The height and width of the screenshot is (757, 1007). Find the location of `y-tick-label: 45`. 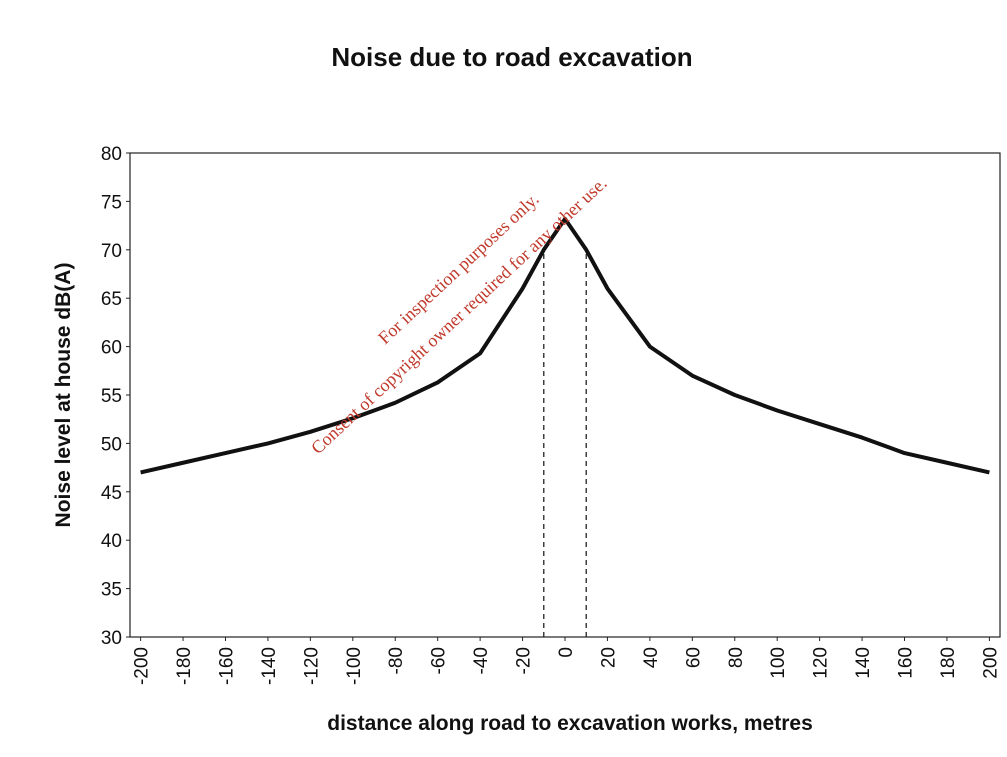

y-tick-label: 45 is located at coordinates (111, 493).